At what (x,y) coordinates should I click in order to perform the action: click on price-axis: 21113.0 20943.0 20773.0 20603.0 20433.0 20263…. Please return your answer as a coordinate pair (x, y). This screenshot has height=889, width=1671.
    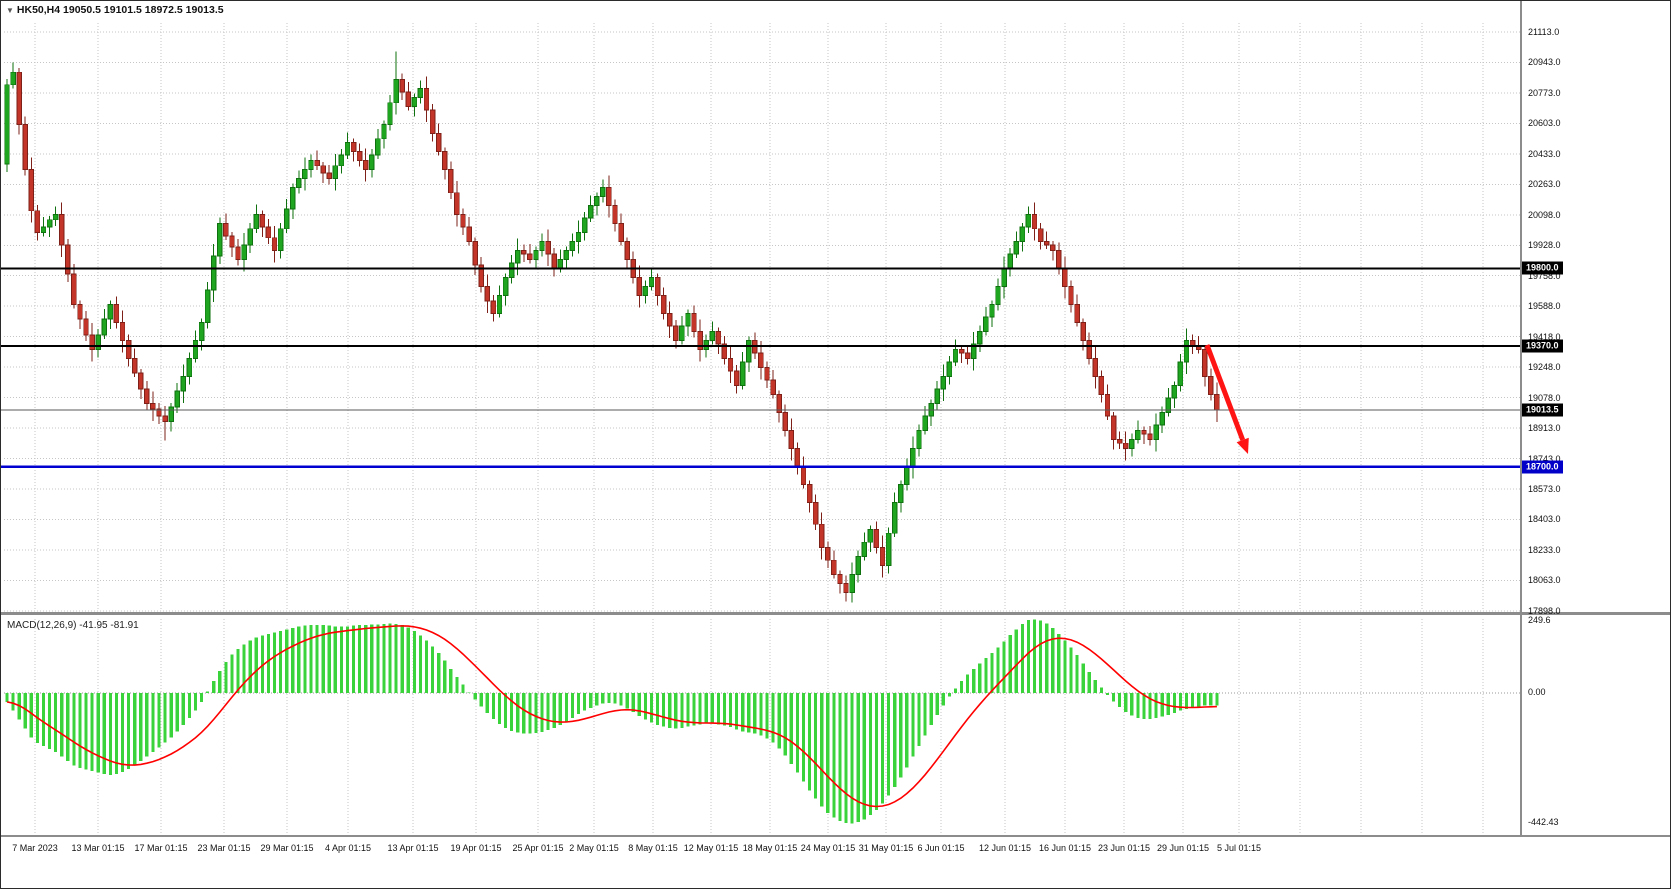
    Looking at the image, I should click on (1596, 419).